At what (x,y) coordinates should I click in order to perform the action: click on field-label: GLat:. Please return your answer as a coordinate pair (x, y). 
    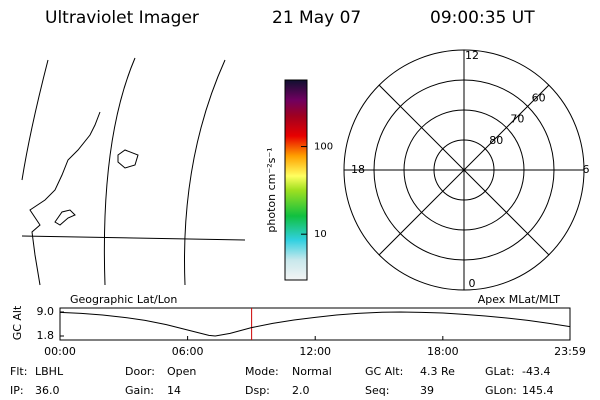
    Looking at the image, I should click on (499, 371).